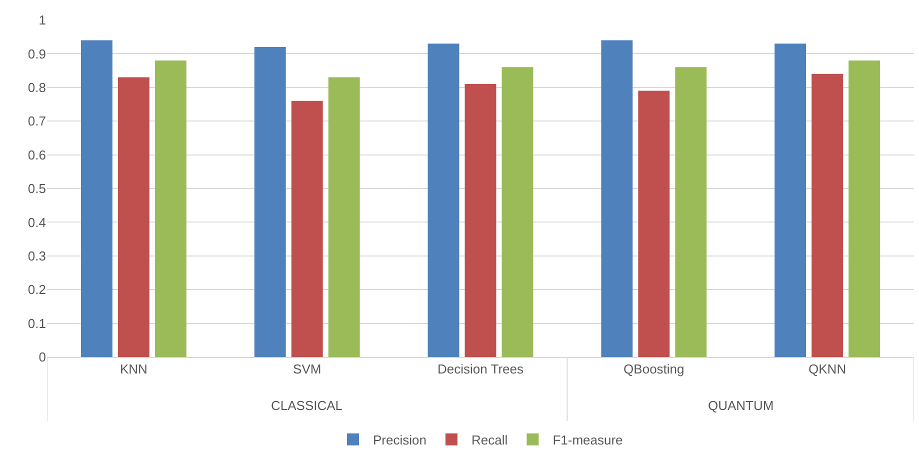 This screenshot has width=919, height=460. Describe the element at coordinates (37, 188) in the screenshot. I see `y-tick-label: 0.5` at that location.